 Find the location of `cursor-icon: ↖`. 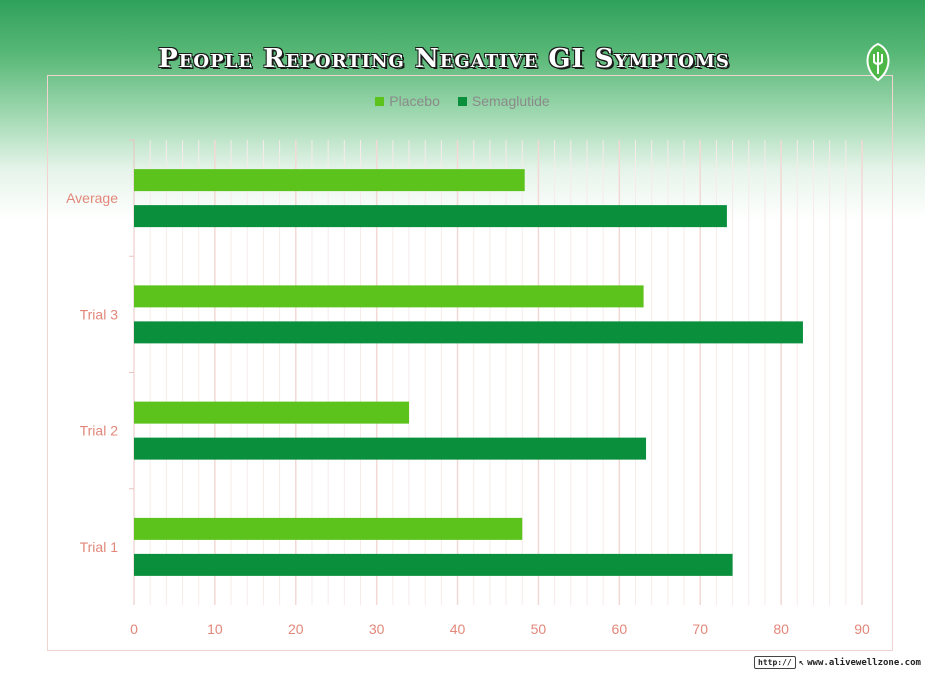

cursor-icon: ↖ is located at coordinates (801, 662).